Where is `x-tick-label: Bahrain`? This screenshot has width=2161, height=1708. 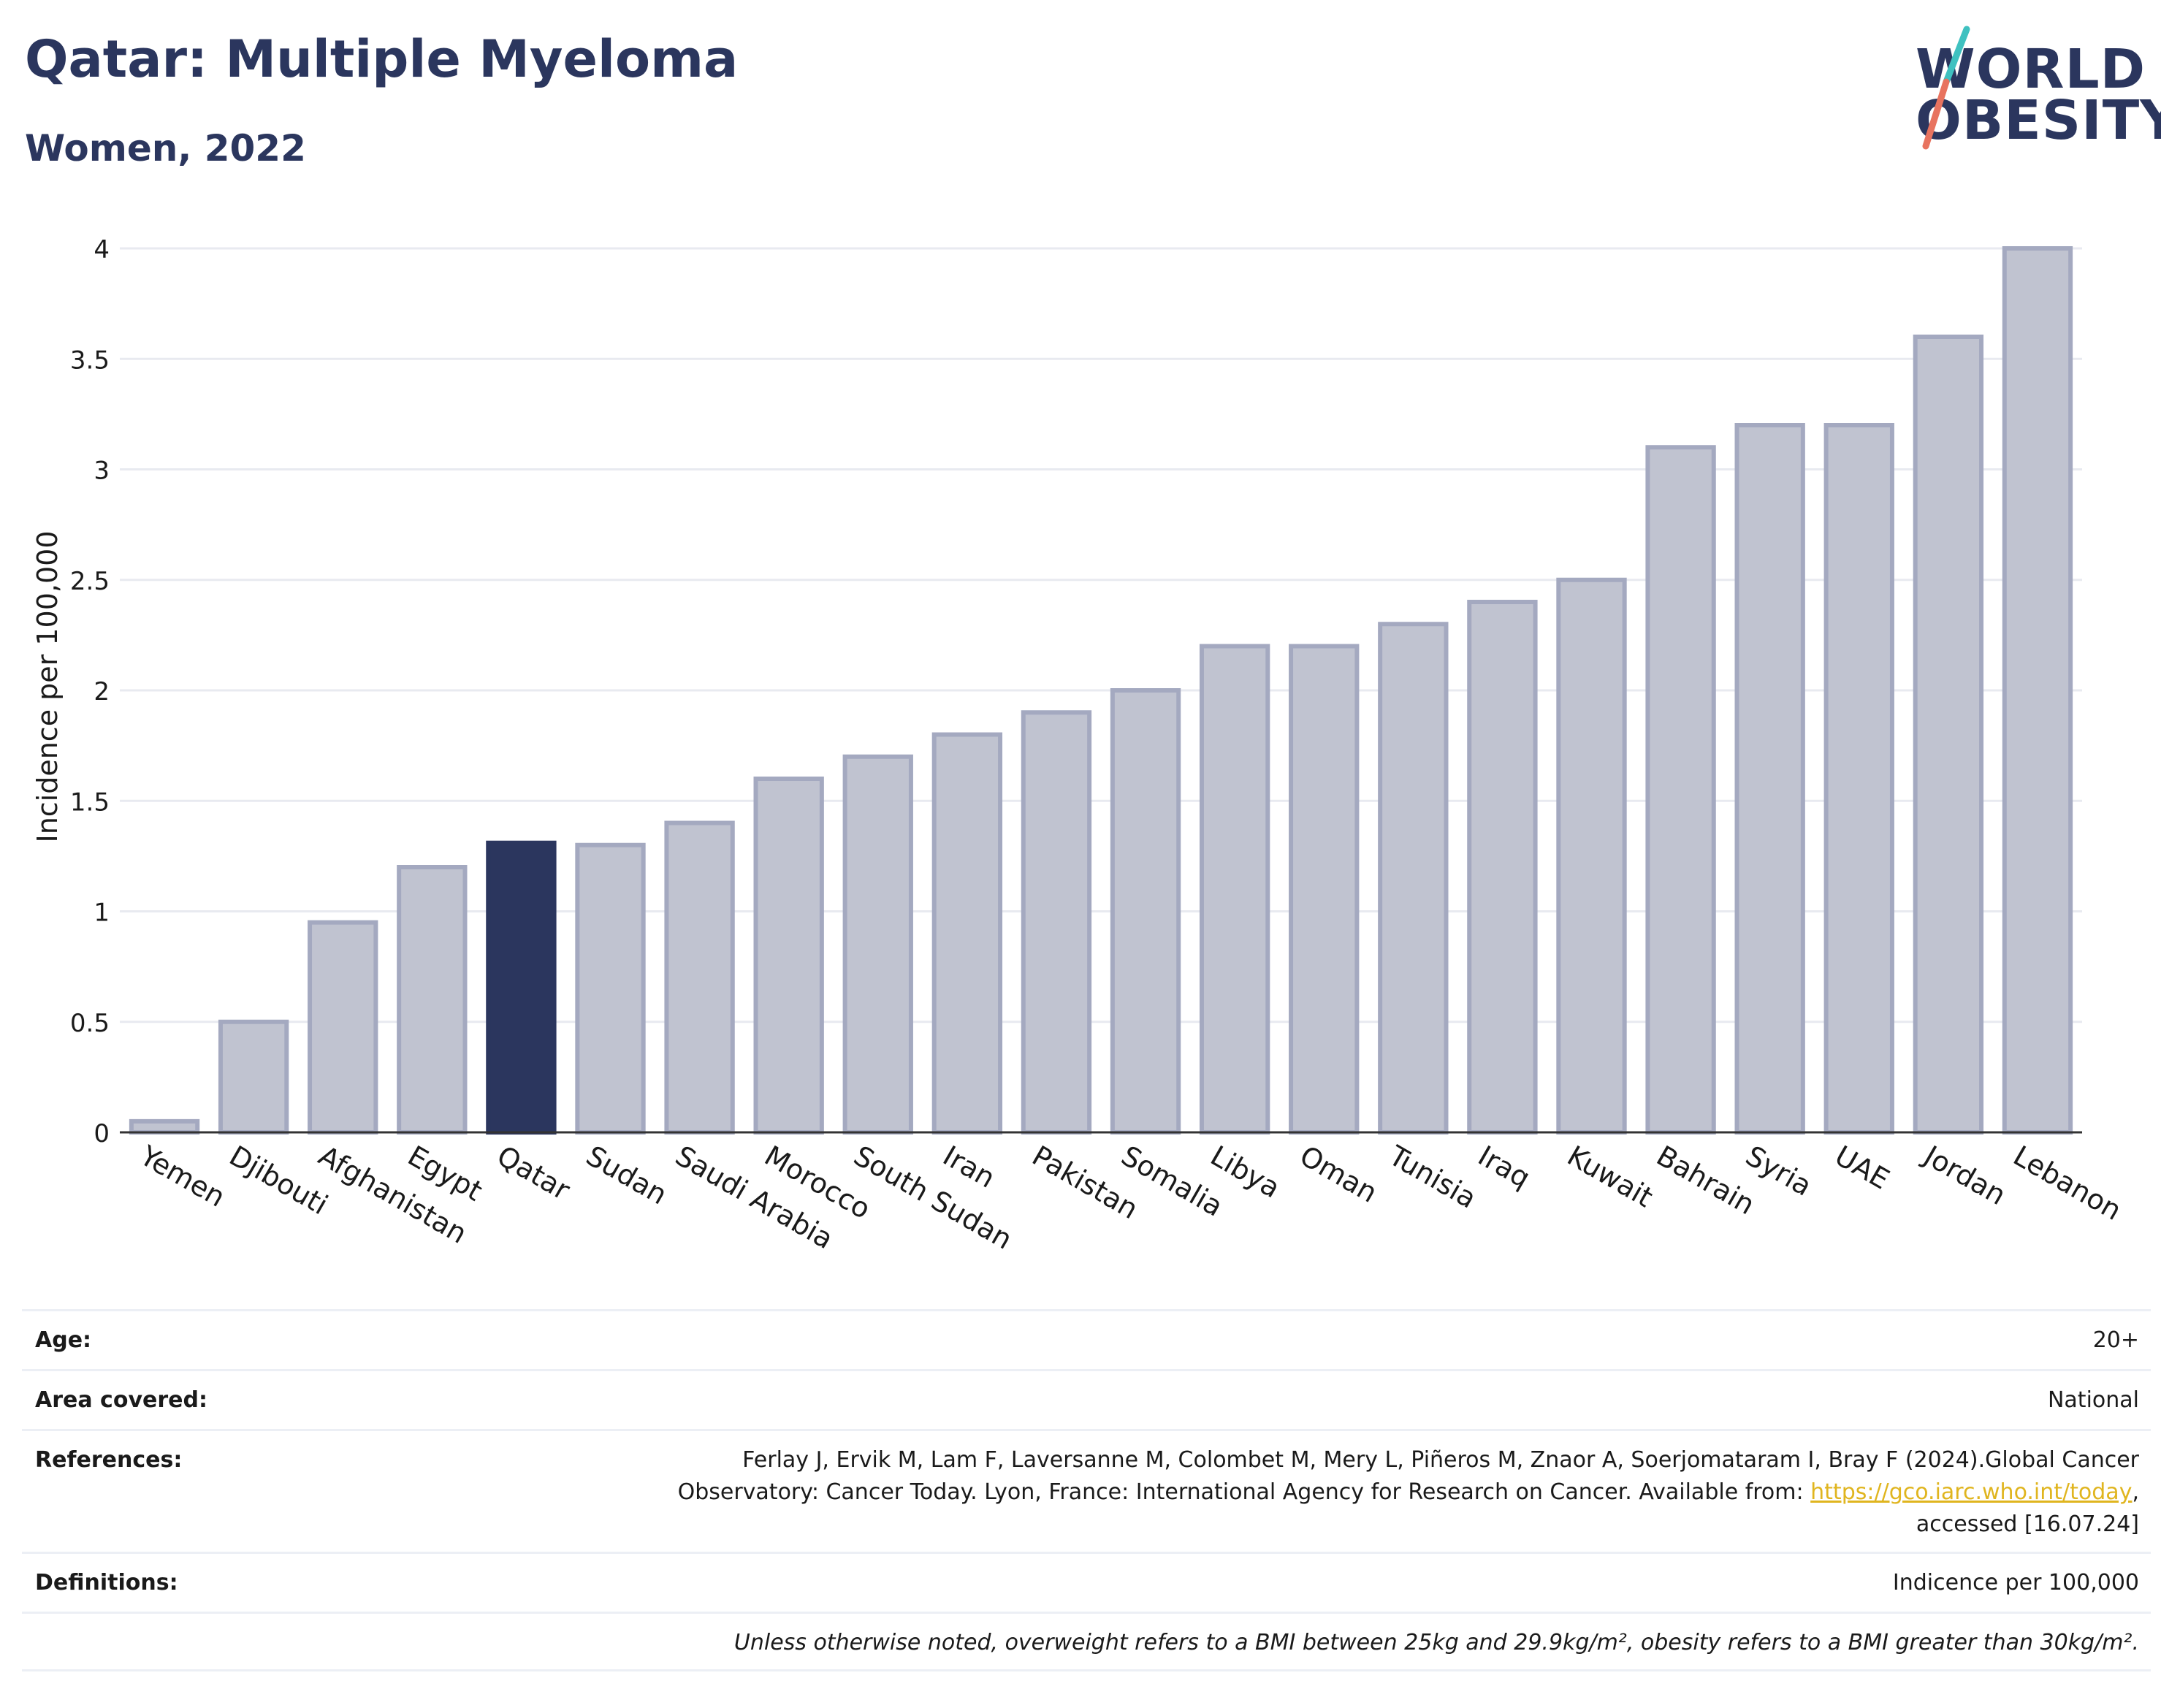 x-tick-label: Bahrain is located at coordinates (1705, 1180).